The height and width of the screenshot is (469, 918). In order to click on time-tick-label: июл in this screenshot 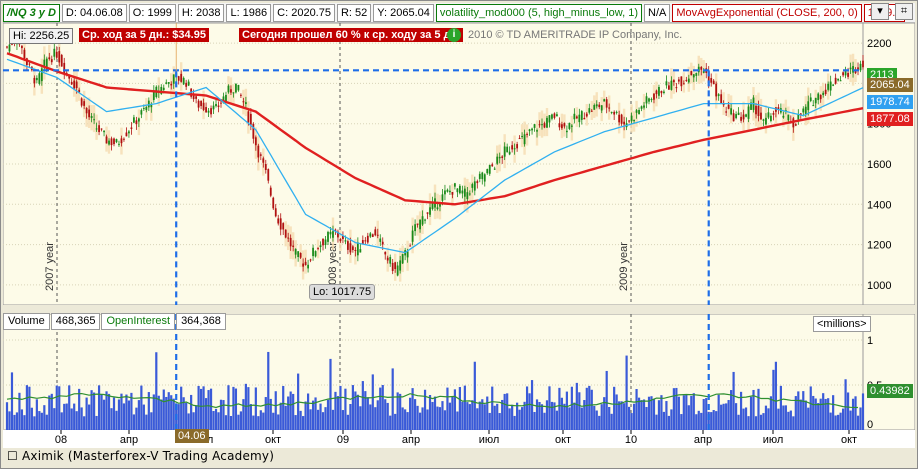, I will do `click(489, 440)`.